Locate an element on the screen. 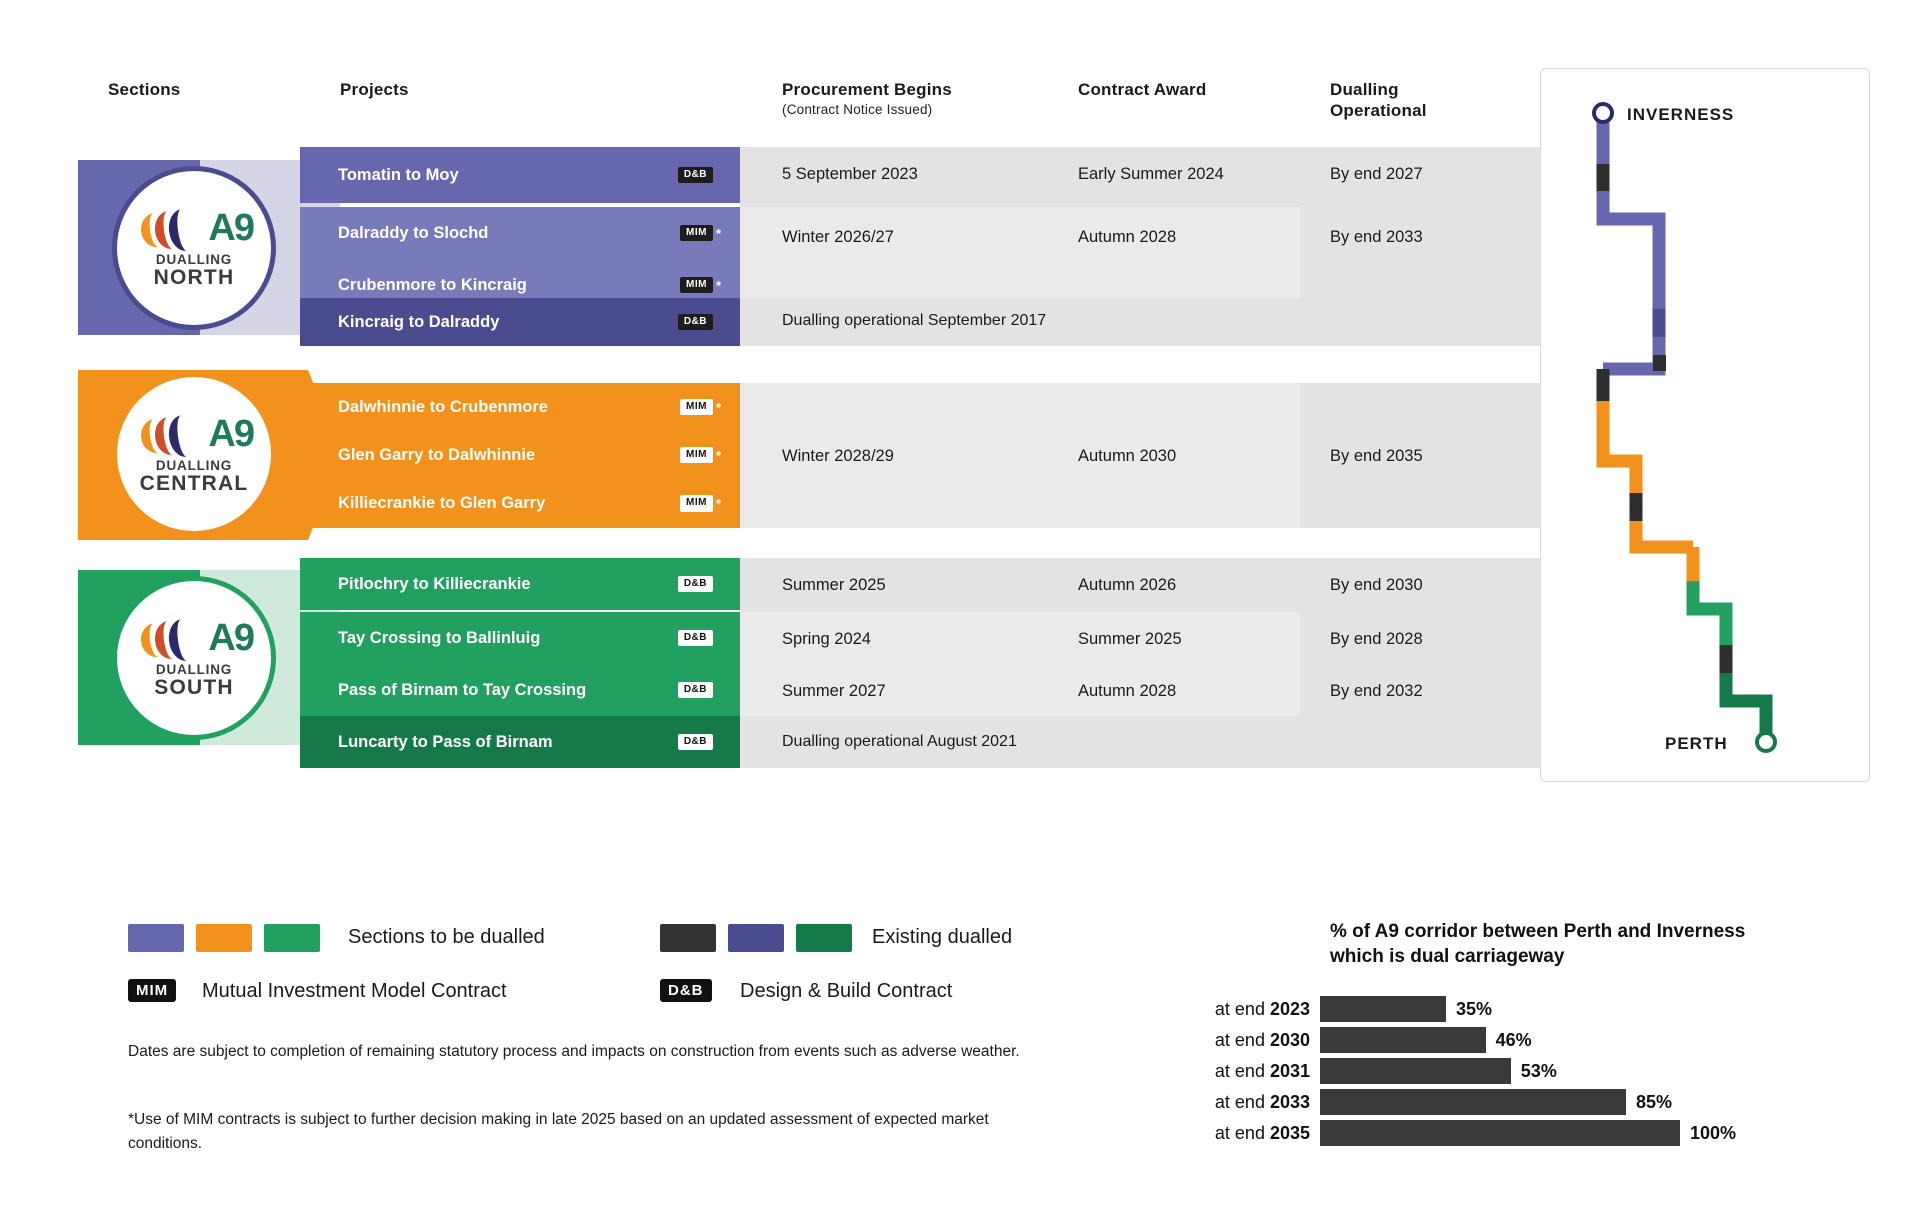  legend-label-mim: Mutual Investment Model Contract is located at coordinates (354, 991).